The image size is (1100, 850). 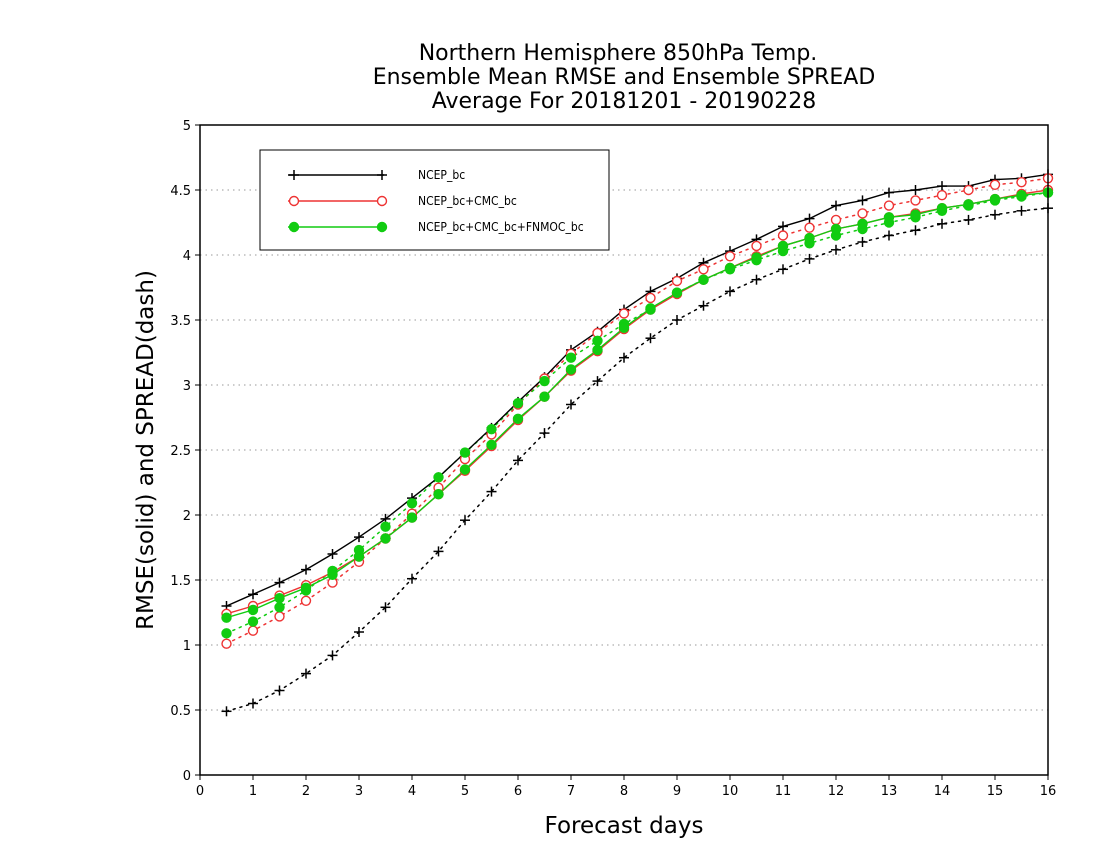 What do you see at coordinates (677, 791) in the screenshot?
I see `x-tick-label: 9` at bounding box center [677, 791].